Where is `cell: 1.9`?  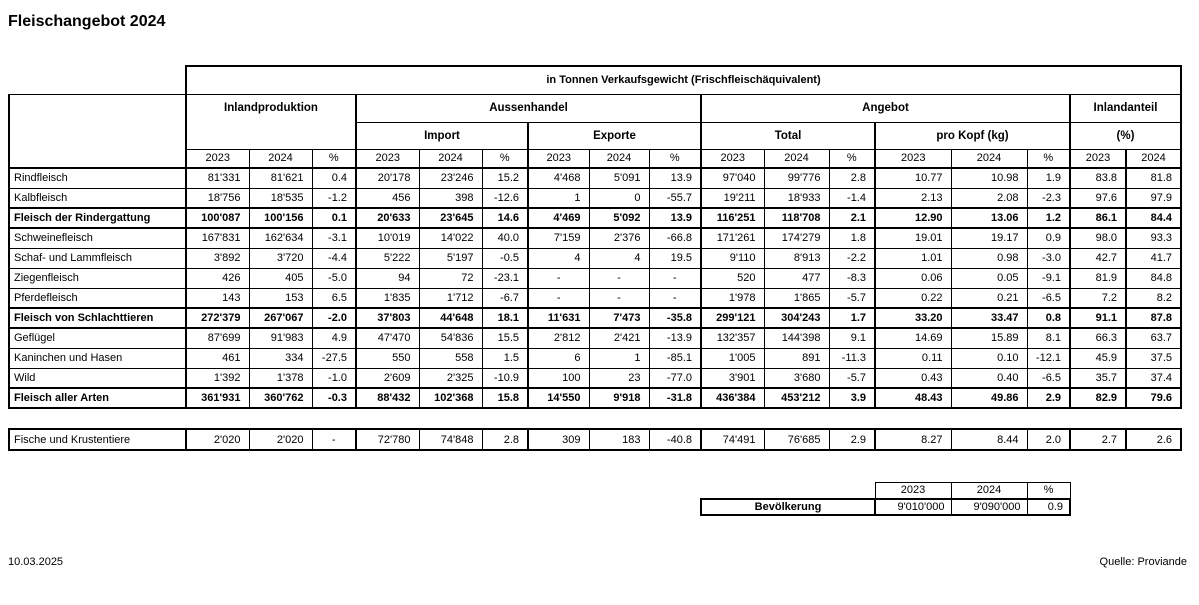
cell: 1.9 is located at coordinates (1048, 178).